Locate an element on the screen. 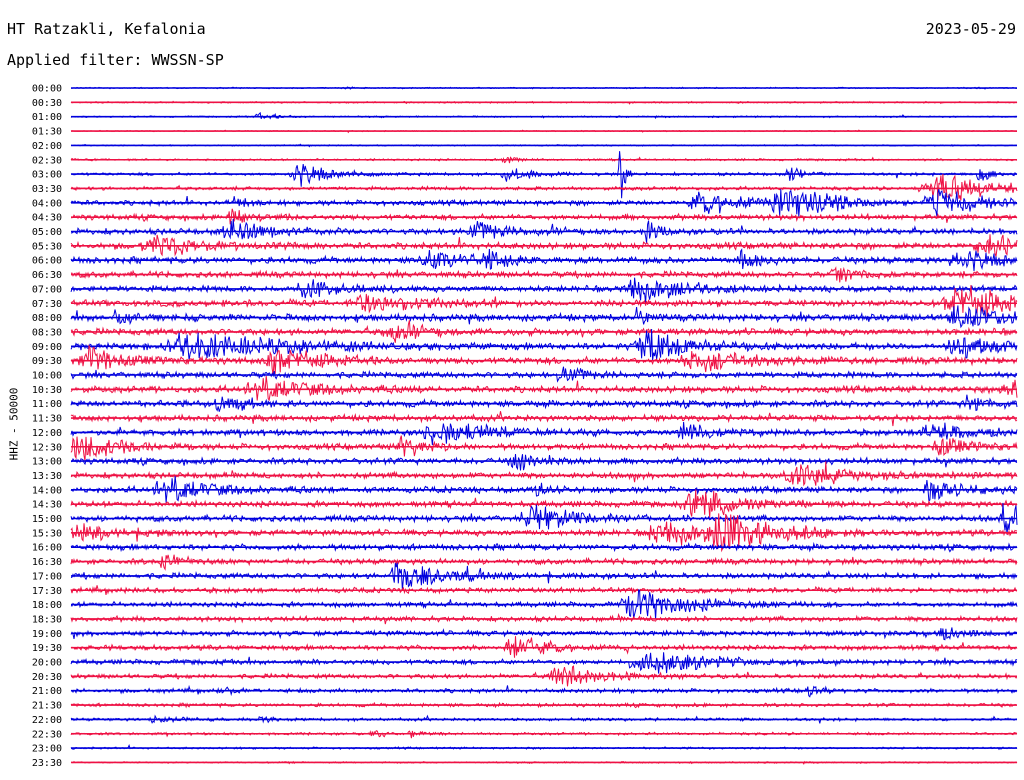 The image size is (1024, 780). time-tick-label: 12:30 is located at coordinates (47, 447).